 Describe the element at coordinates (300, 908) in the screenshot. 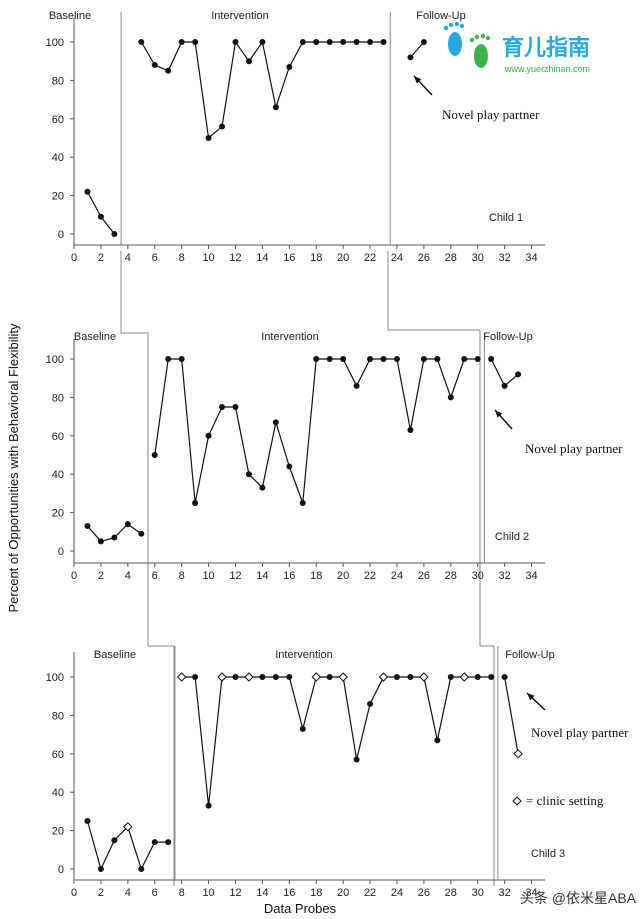

I see `x-axis-title: Data Probes` at that location.